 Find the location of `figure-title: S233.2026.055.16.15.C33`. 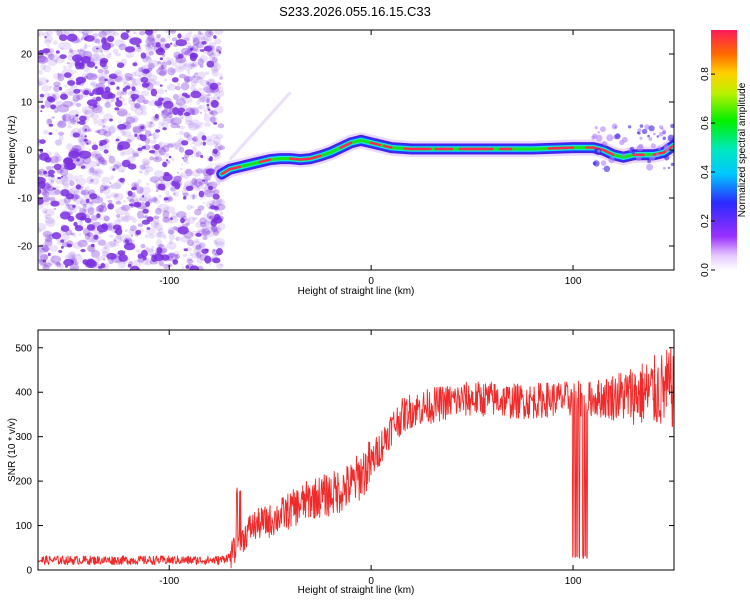

figure-title: S233.2026.055.16.15.C33 is located at coordinates (355, 11).